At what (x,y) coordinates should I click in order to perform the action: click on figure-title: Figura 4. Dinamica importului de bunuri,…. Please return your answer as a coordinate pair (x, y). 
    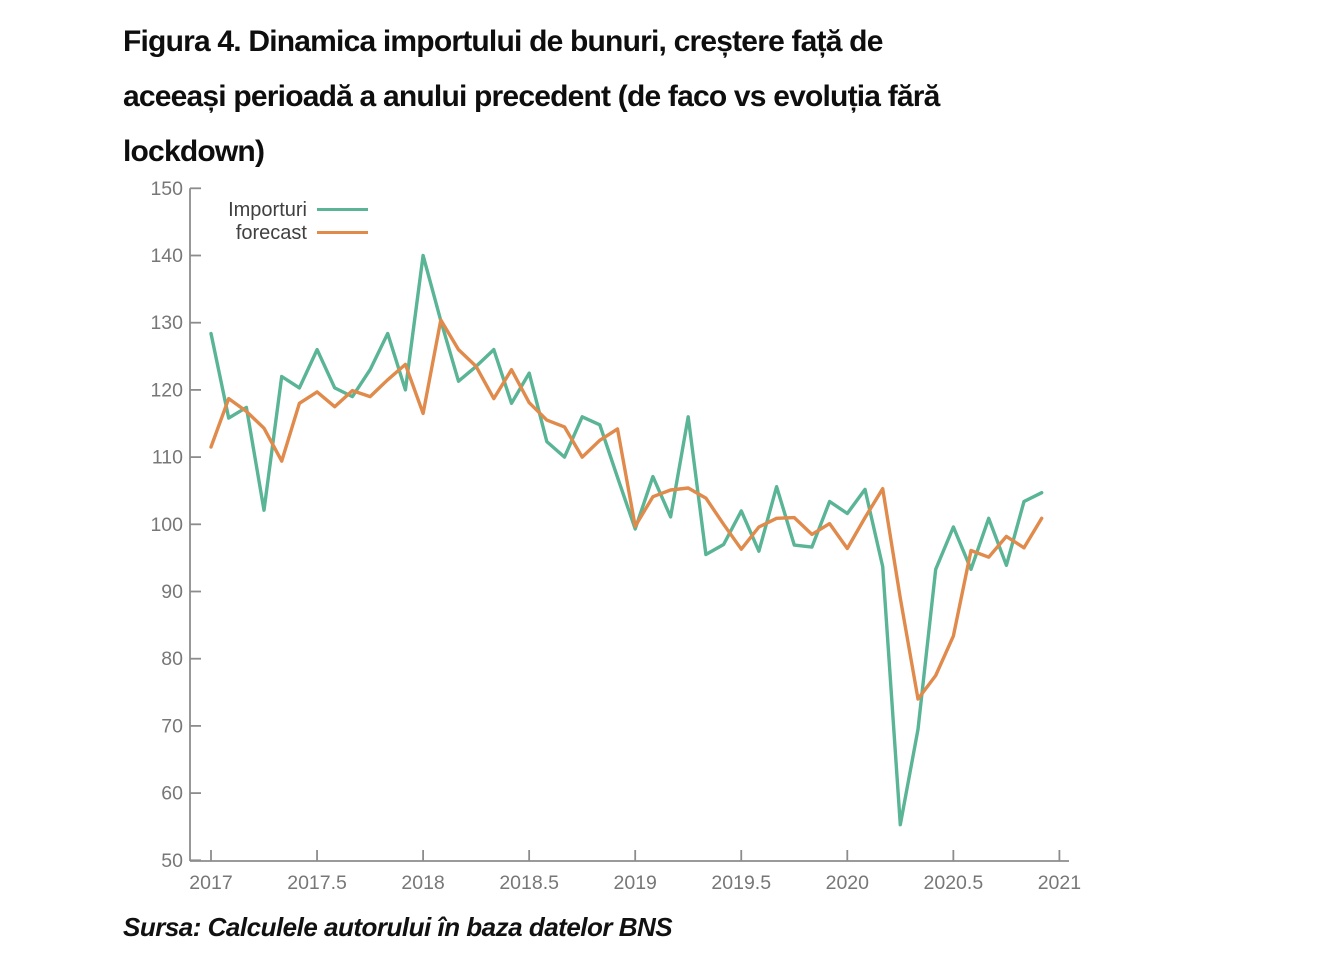
    Looking at the image, I should click on (663, 96).